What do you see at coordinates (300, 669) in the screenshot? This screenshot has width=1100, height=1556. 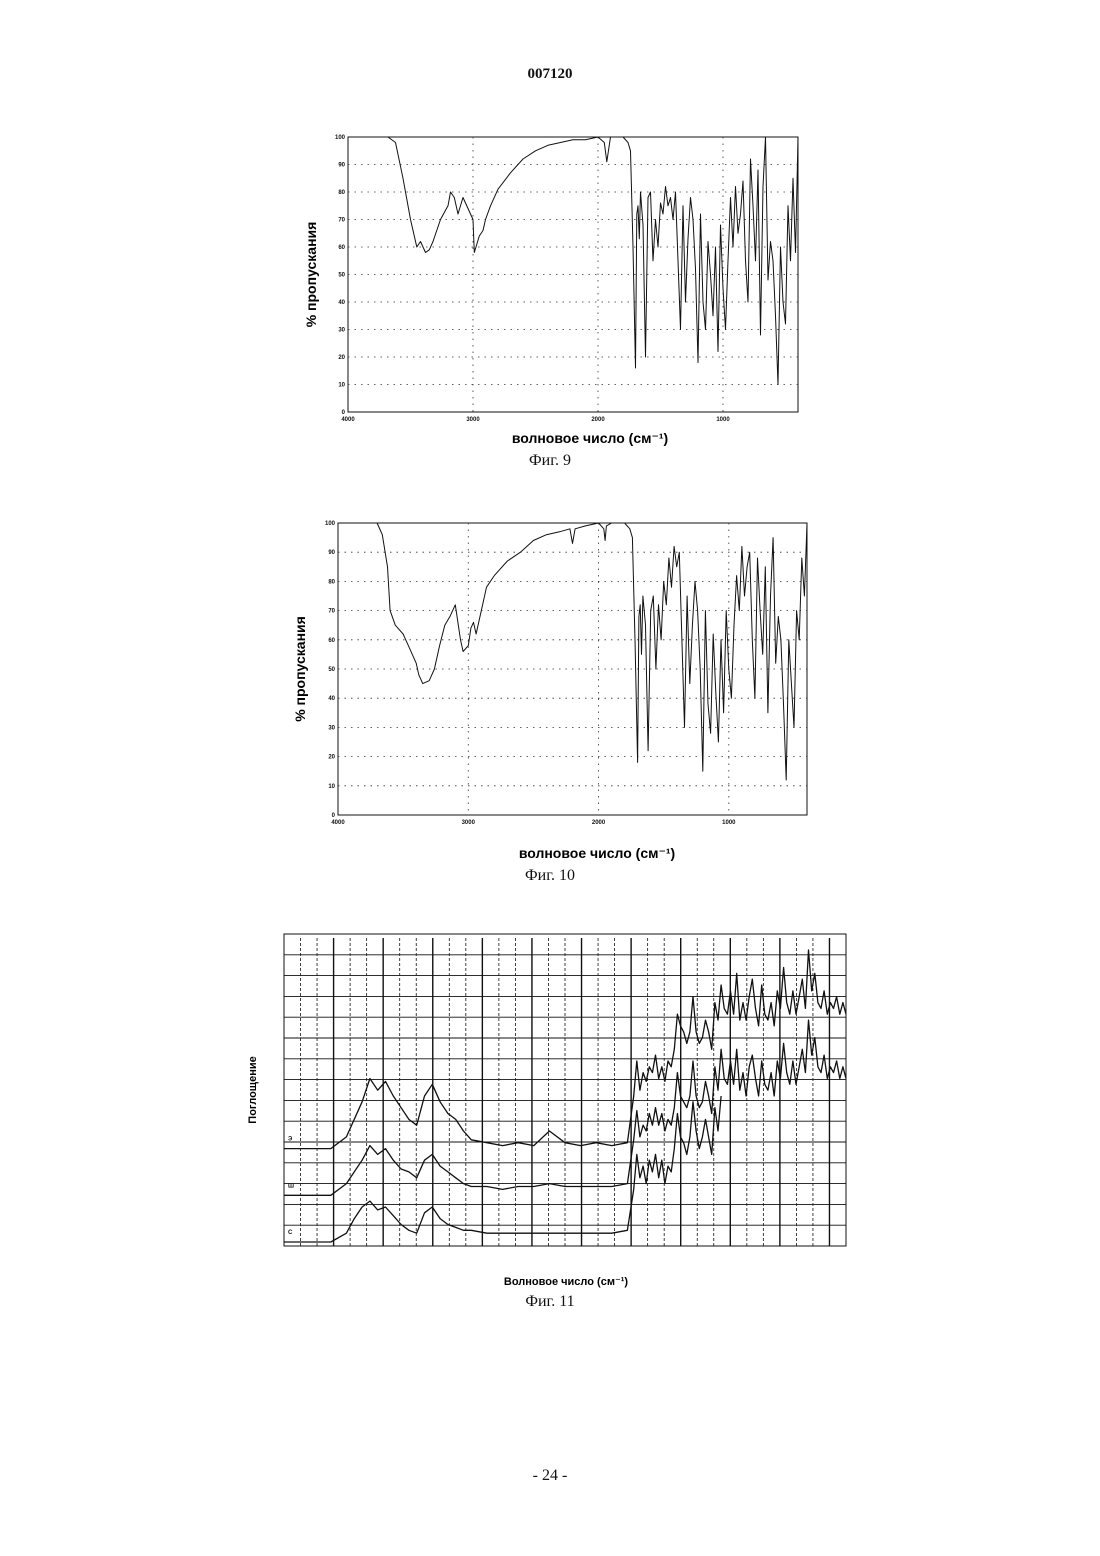 I see `figure-10-ylabel: % пропускания` at bounding box center [300, 669].